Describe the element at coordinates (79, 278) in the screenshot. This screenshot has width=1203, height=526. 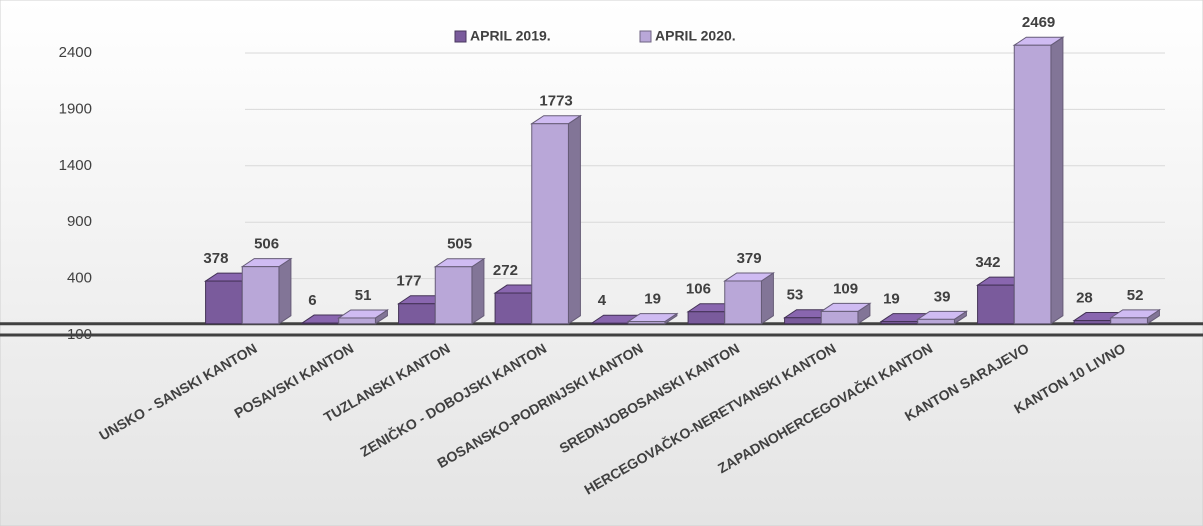
I see `y-tick-label: 400` at that location.